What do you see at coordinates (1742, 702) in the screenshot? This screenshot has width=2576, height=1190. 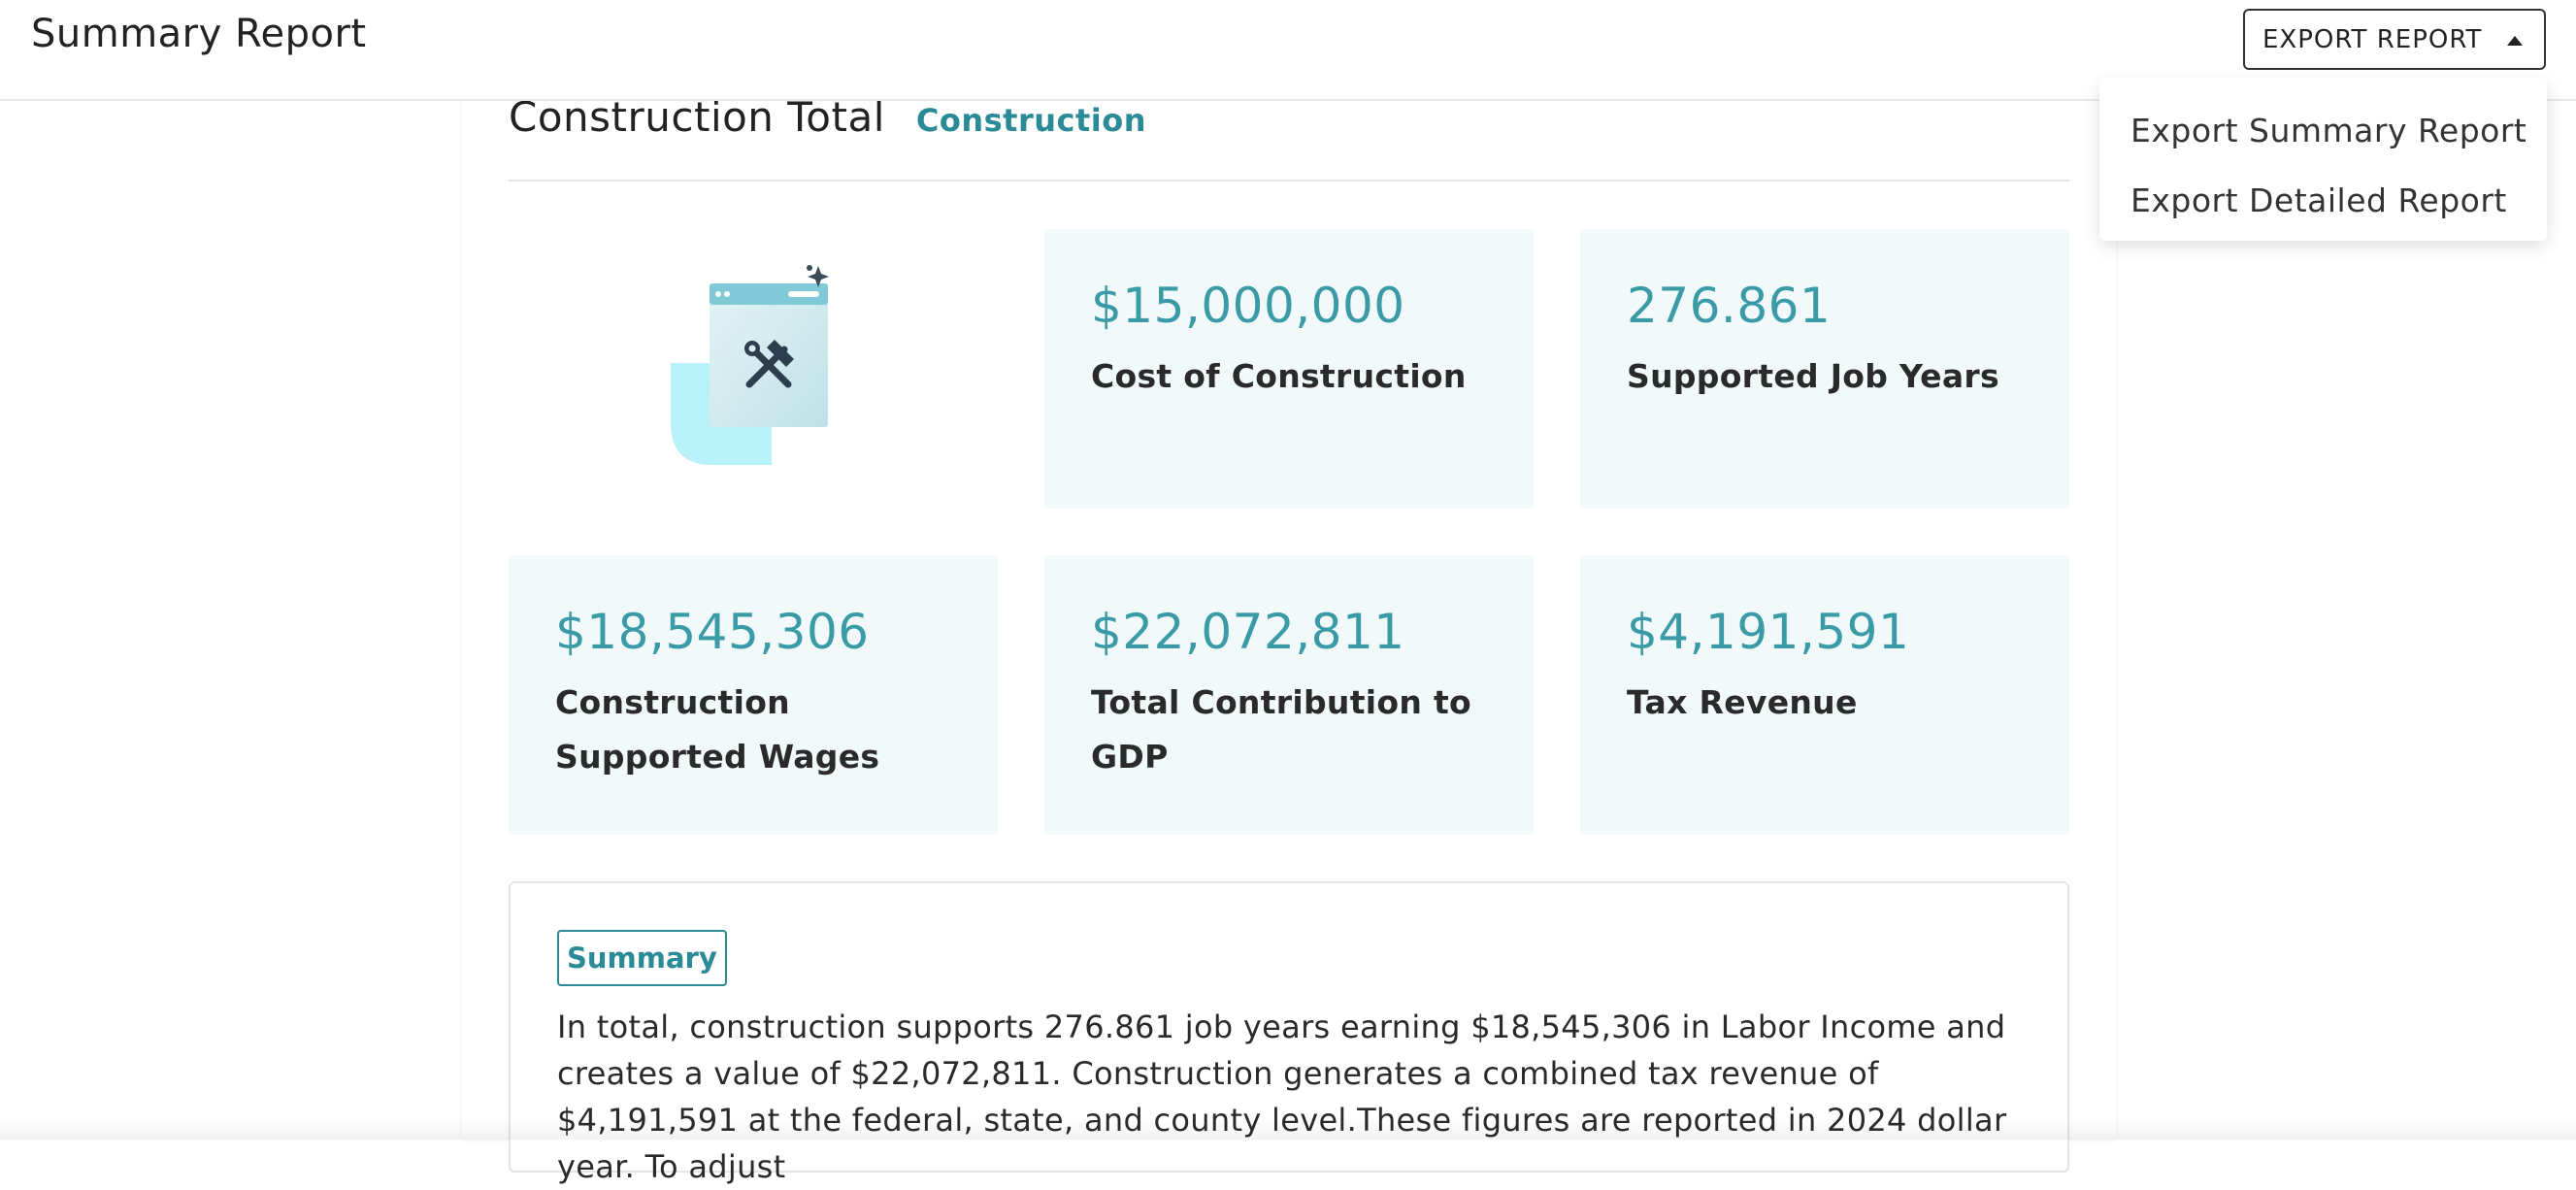 I see `stat-label: Tax Revenue` at bounding box center [1742, 702].